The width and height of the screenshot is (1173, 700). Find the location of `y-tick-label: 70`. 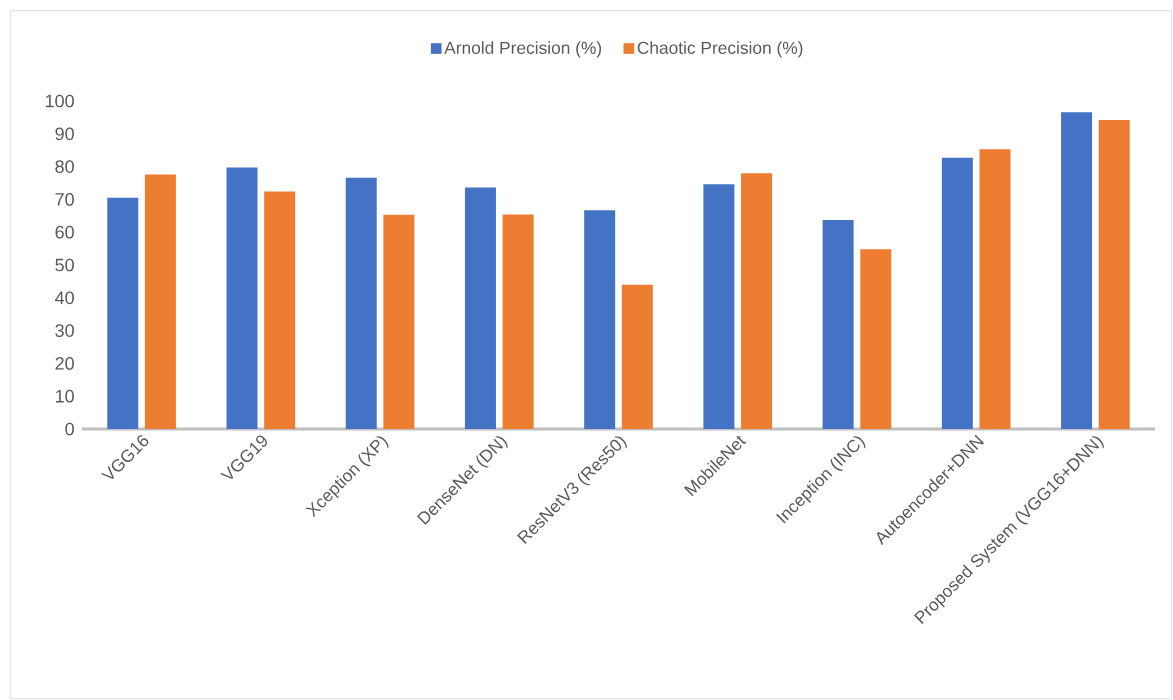

y-tick-label: 70 is located at coordinates (64, 199).